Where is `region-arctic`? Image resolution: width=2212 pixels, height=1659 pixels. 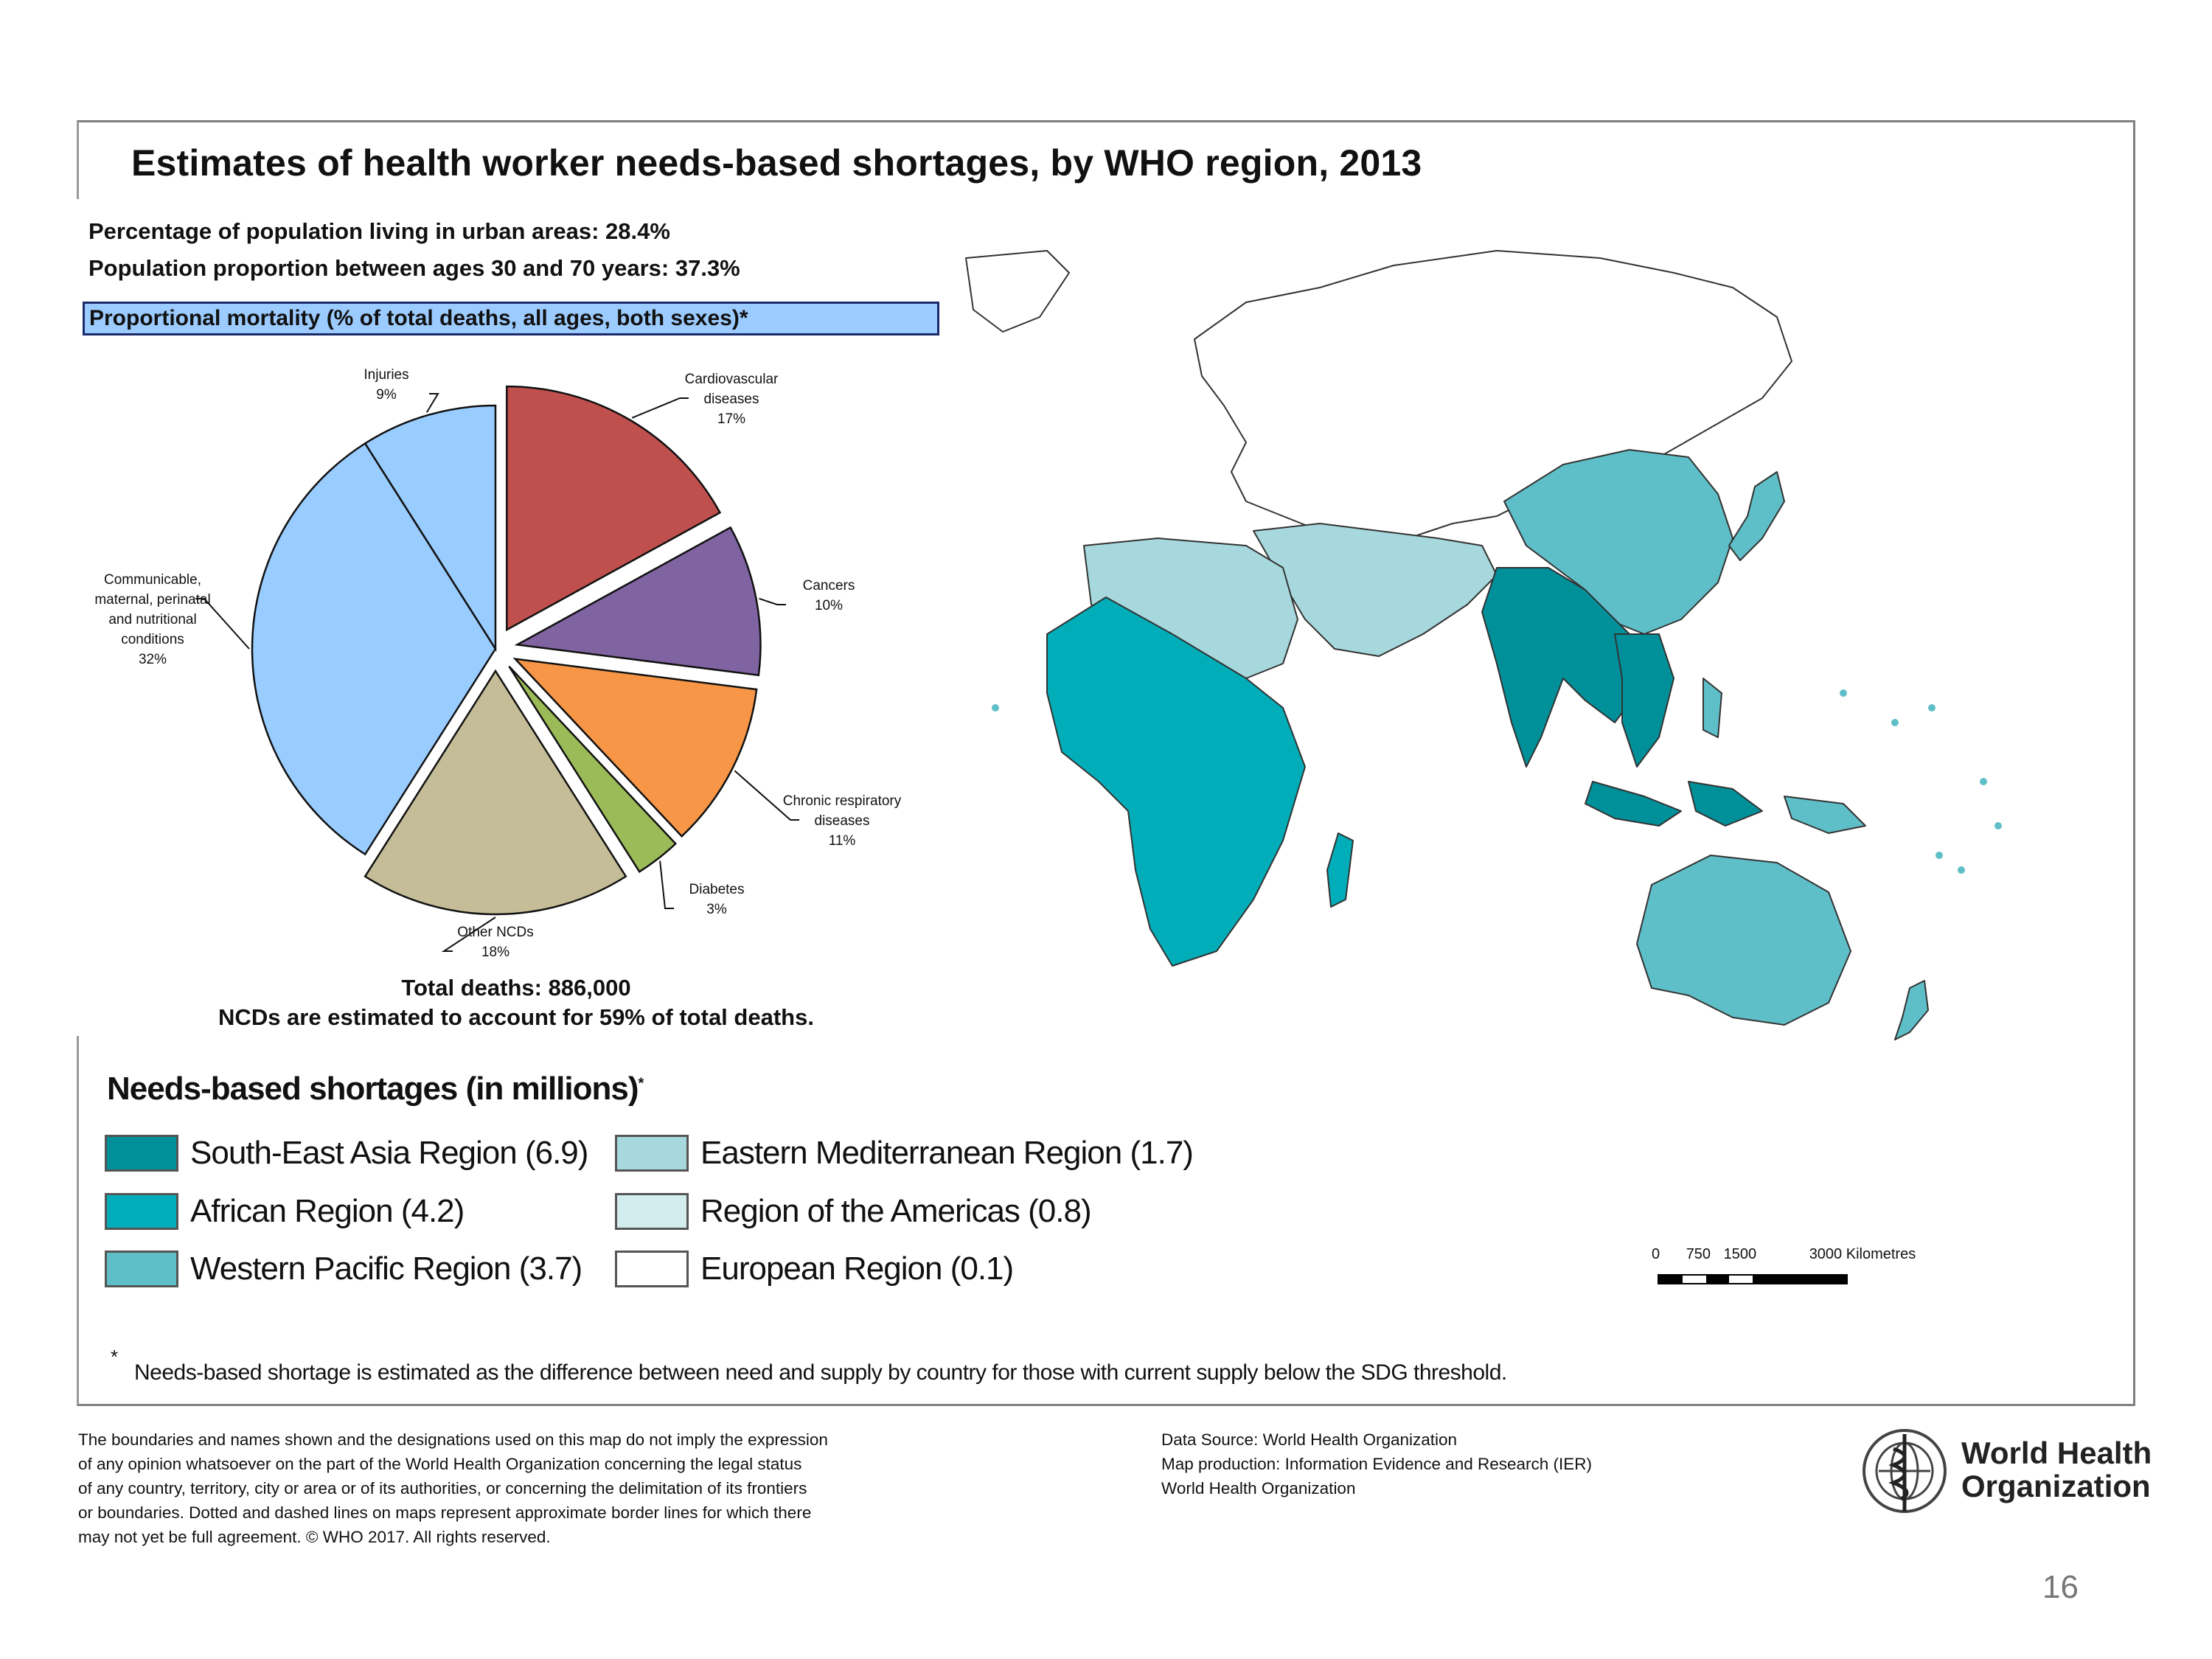
region-arctic is located at coordinates (1017, 291).